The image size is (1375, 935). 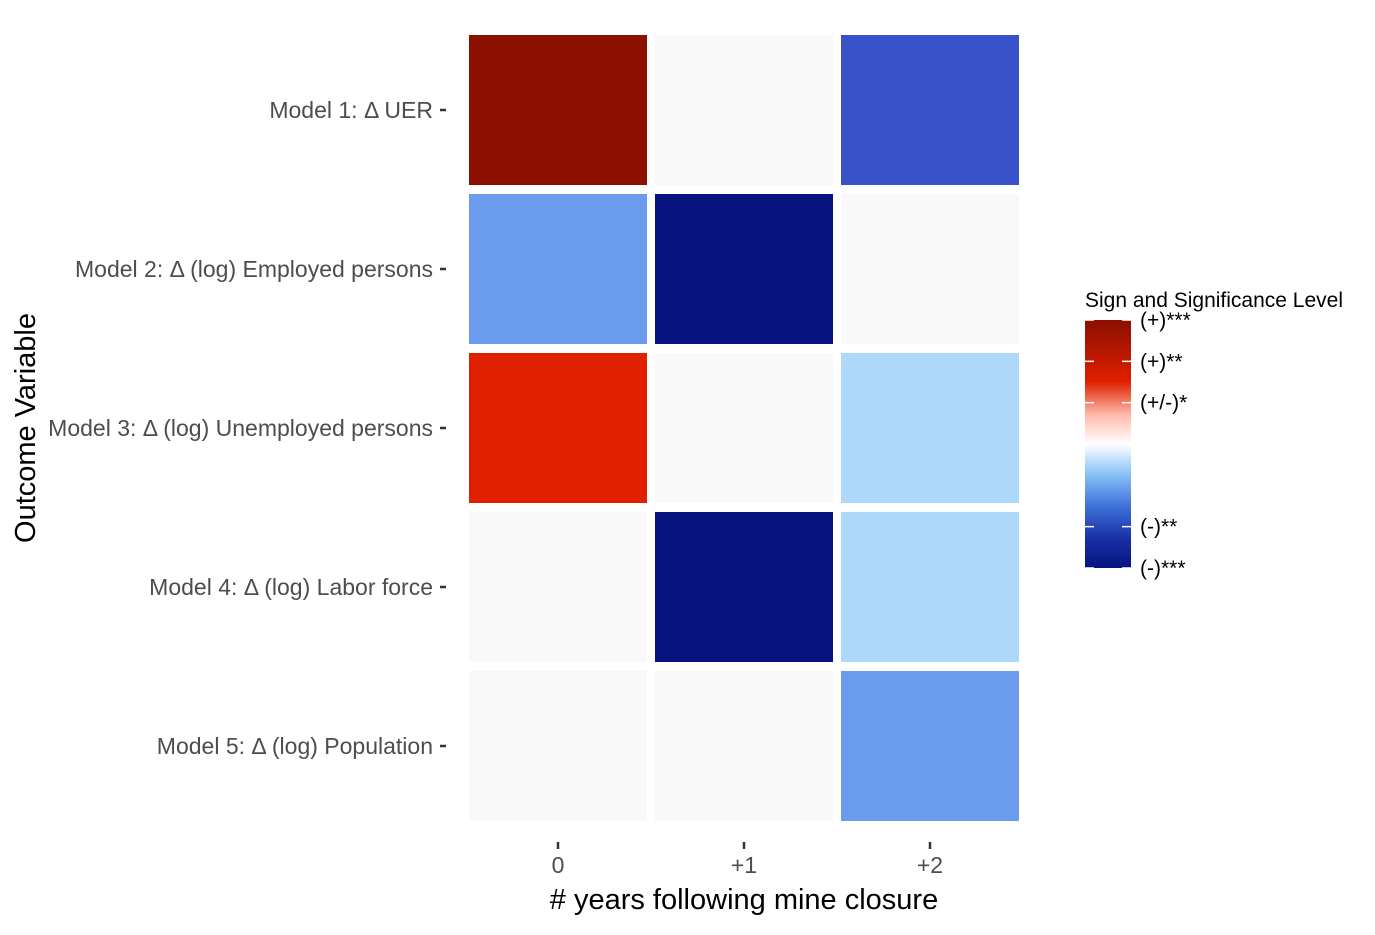 I want to click on y-tick-label: Model 3: Δ (log) Unemployed persons, so click(x=240, y=428).